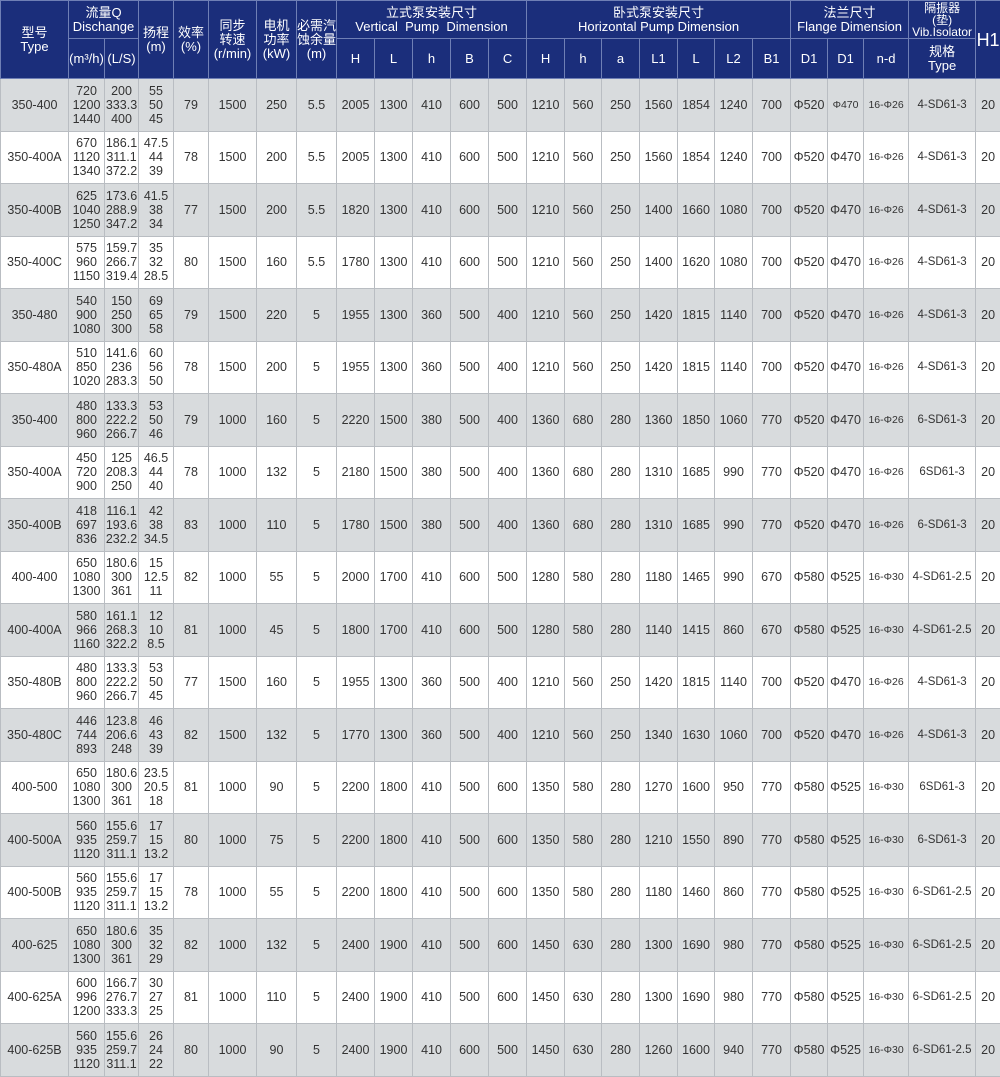  What do you see at coordinates (772, 682) in the screenshot?
I see `cell-h-b1: 700` at bounding box center [772, 682].